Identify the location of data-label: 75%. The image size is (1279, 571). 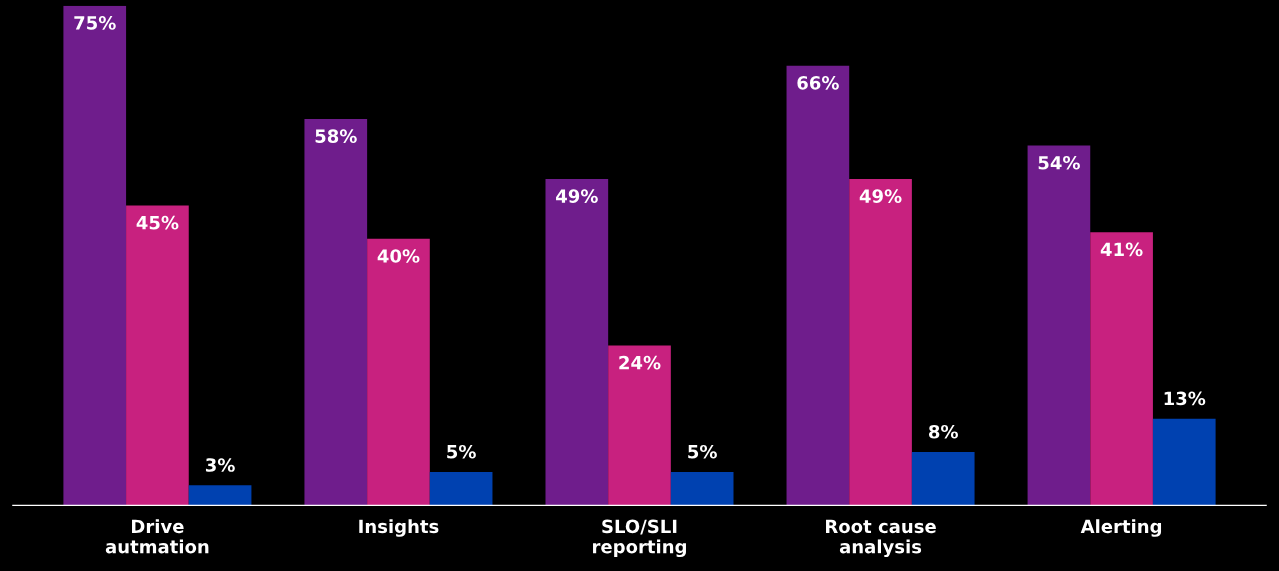
(95, 23).